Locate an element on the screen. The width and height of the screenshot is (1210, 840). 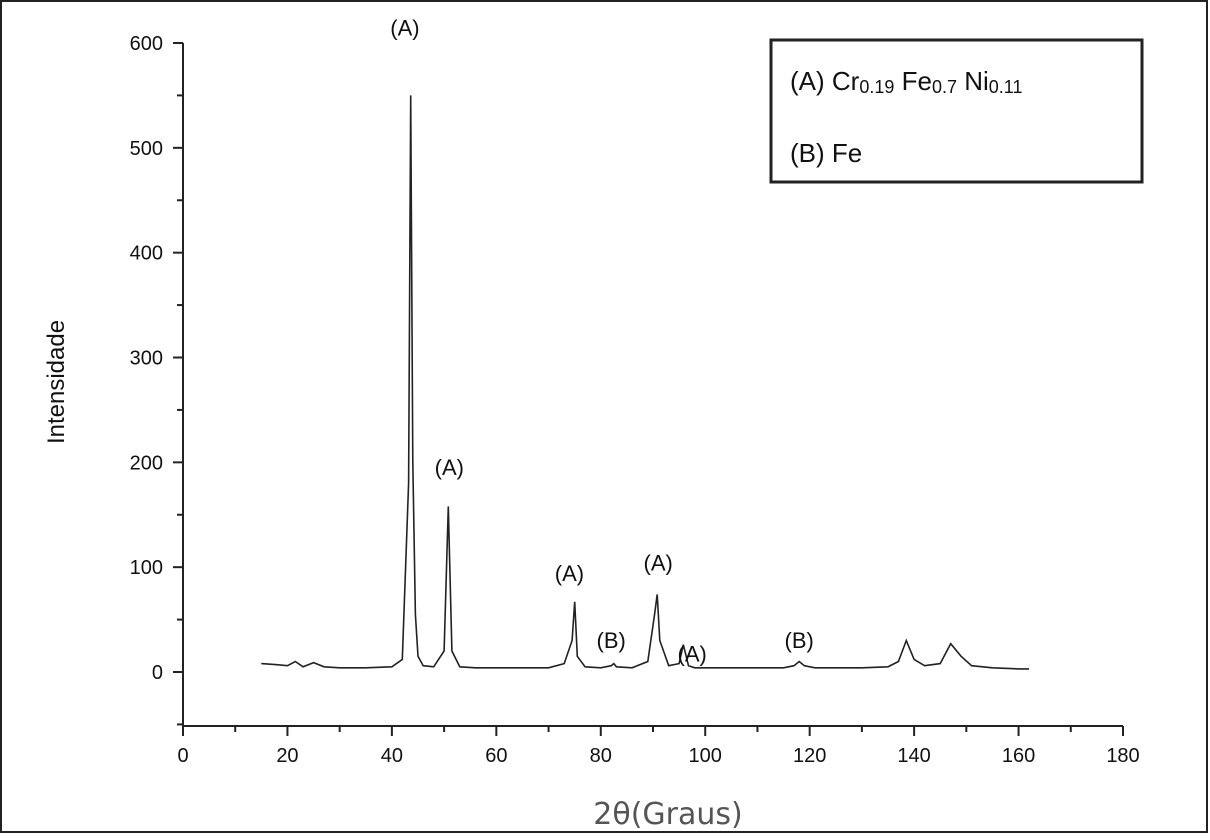
y-axis-ticks: 0 100 200 300 400 500 600 is located at coordinates (156, 379).